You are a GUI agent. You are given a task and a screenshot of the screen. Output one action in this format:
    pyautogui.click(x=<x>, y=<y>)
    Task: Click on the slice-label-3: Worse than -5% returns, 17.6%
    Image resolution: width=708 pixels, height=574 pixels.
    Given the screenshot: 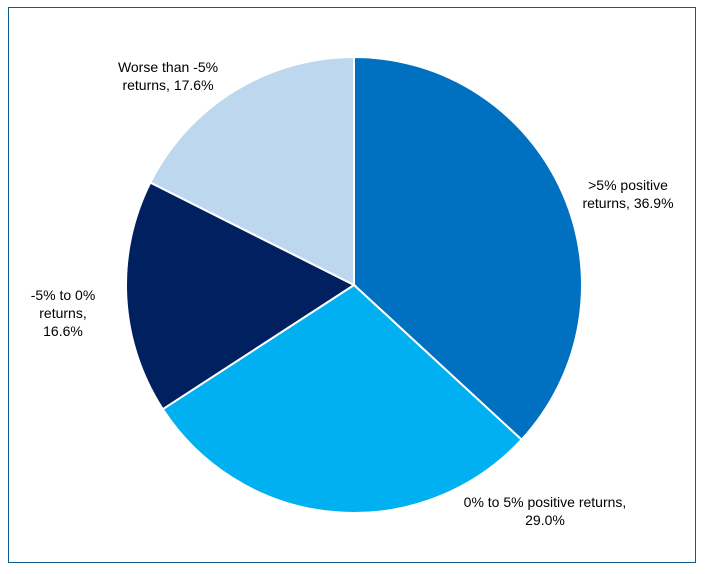 What is the action you would take?
    pyautogui.click(x=168, y=76)
    